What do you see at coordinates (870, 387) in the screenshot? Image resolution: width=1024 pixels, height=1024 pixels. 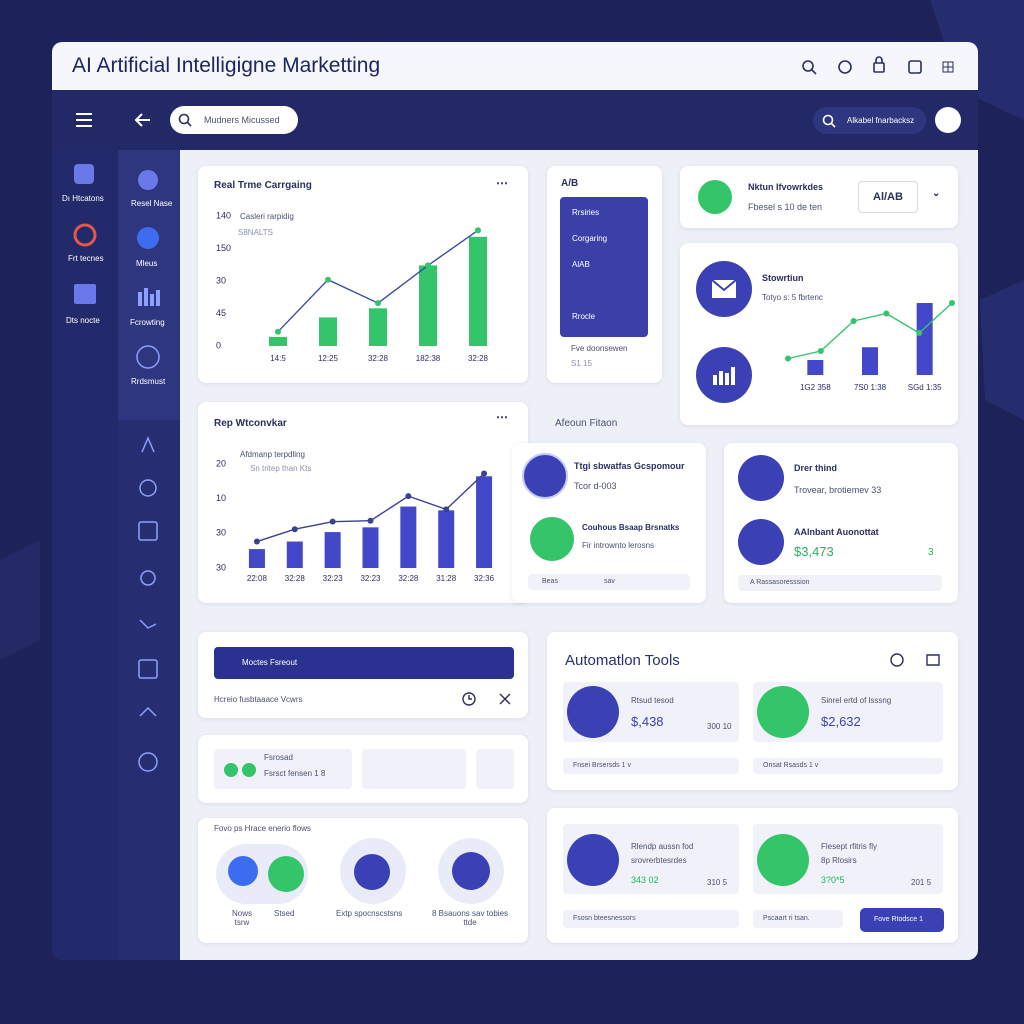 I see `x-tick-label: 7S0 1:38` at bounding box center [870, 387].